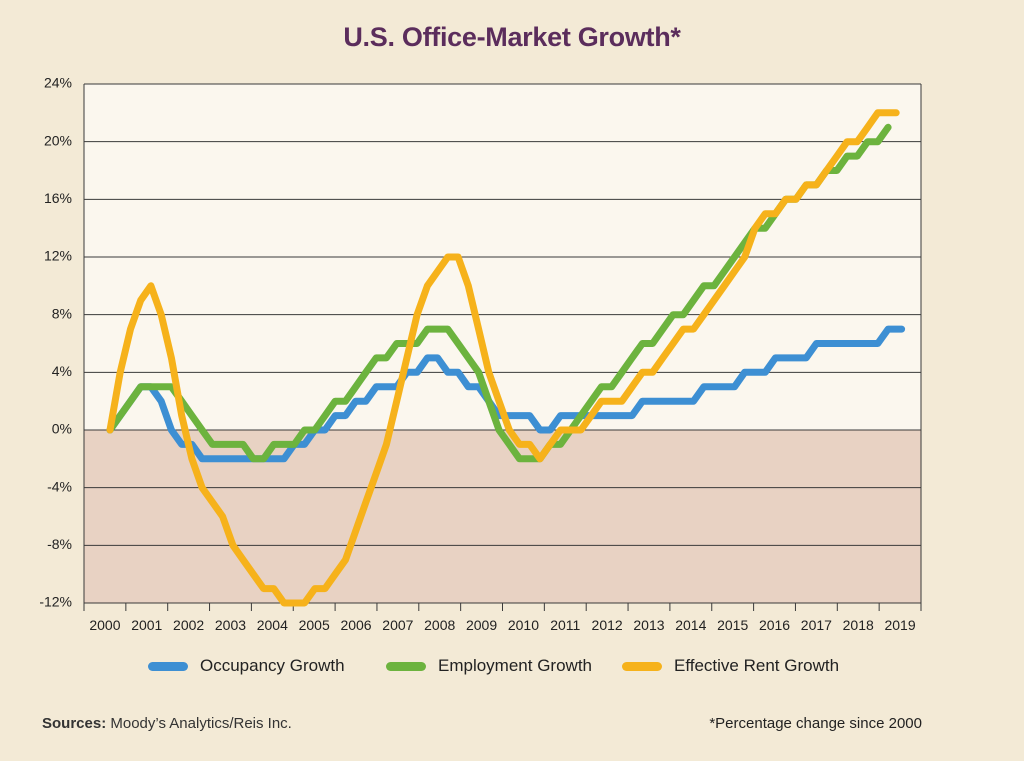 Image resolution: width=1024 pixels, height=761 pixels. I want to click on x-tick-label: 2003, so click(230, 625).